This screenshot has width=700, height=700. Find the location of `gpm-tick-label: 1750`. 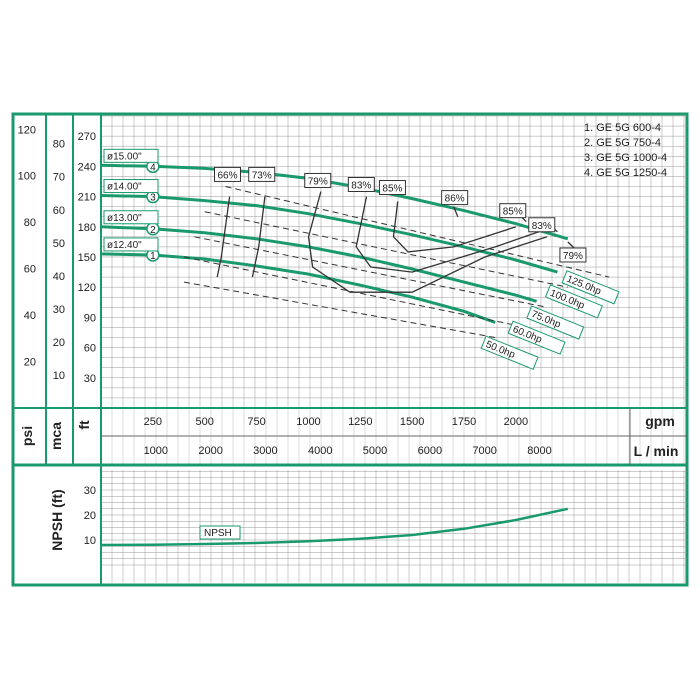

gpm-tick-label: 1750 is located at coordinates (464, 422).